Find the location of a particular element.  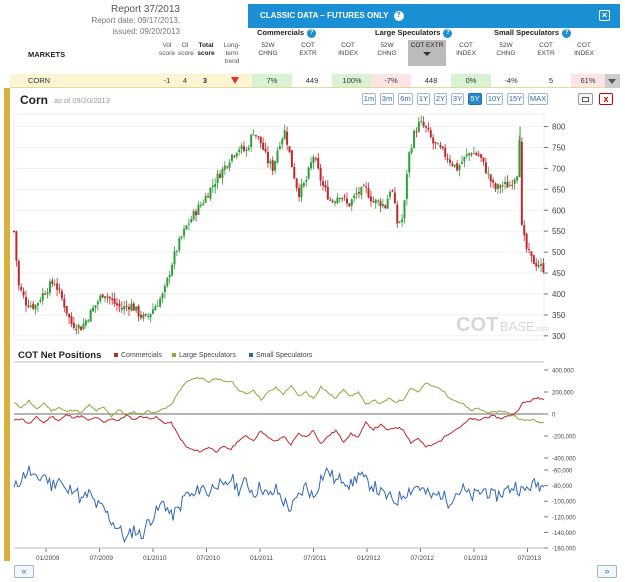

zoom-max-button: MAX is located at coordinates (538, 99).